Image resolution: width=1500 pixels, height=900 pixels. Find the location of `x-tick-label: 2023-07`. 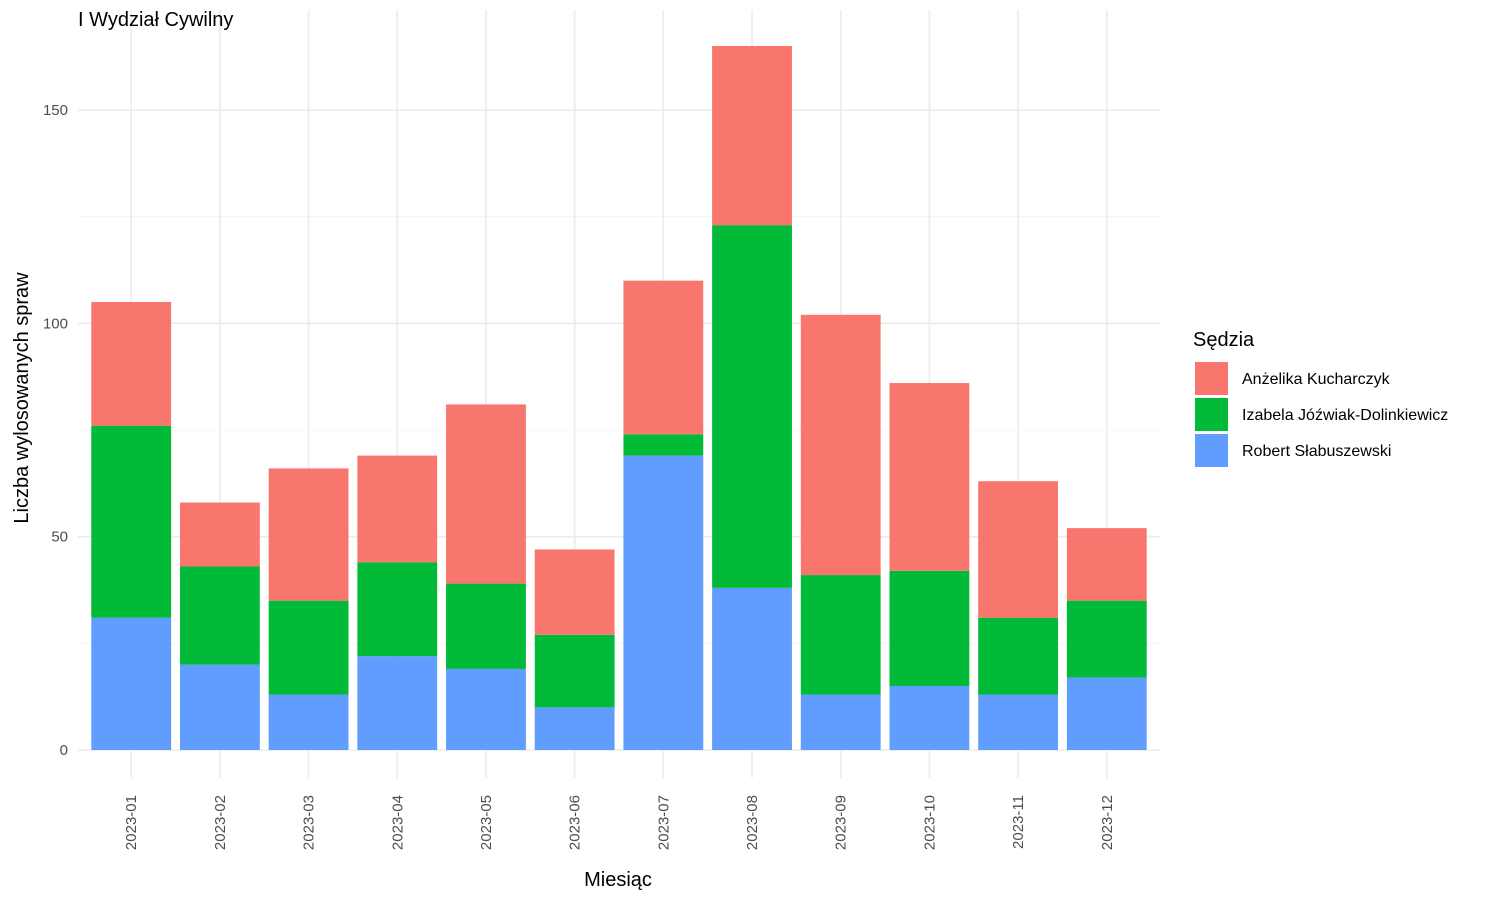

x-tick-label: 2023-07 is located at coordinates (663, 822).